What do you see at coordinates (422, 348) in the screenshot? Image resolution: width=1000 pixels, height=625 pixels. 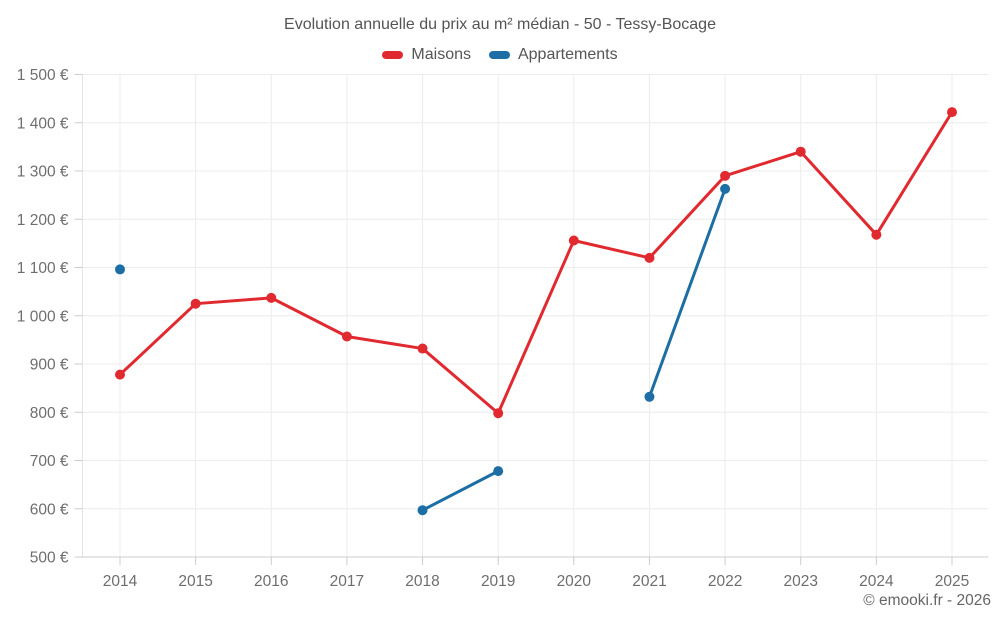 I see `data-point-maisons-2018` at bounding box center [422, 348].